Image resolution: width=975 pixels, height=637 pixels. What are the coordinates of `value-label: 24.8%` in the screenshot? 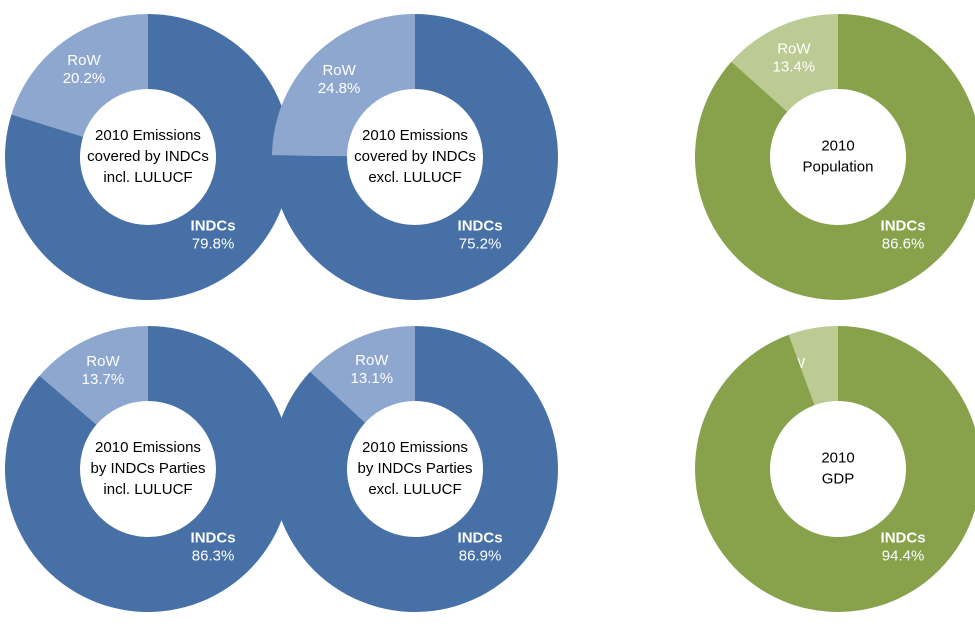 It's located at (339, 88).